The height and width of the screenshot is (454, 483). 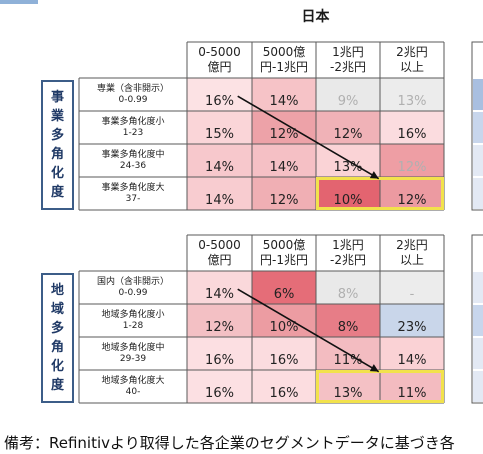 I want to click on column-header-line: 億円, so click(x=219, y=260).